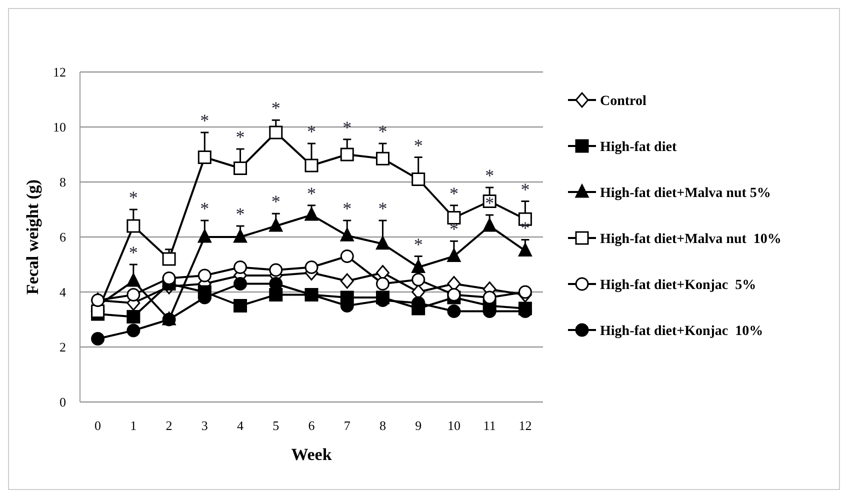 This screenshot has height=498, width=848. What do you see at coordinates (63, 292) in the screenshot?
I see `y-tick-label: 4` at bounding box center [63, 292].